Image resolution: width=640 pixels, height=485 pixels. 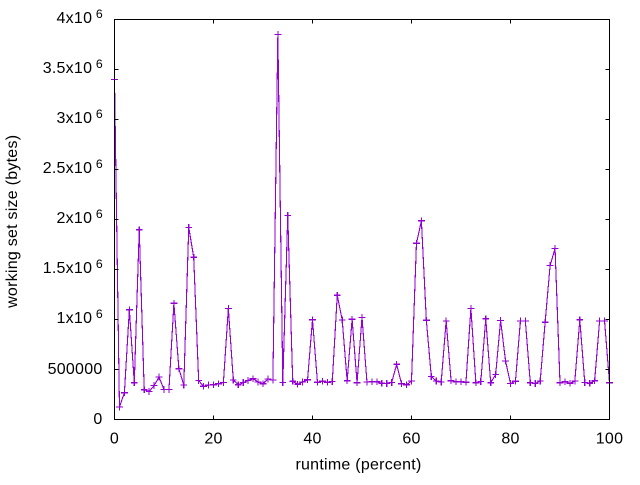 What do you see at coordinates (312, 438) in the screenshot?
I see `svg-text: 40` at bounding box center [312, 438].